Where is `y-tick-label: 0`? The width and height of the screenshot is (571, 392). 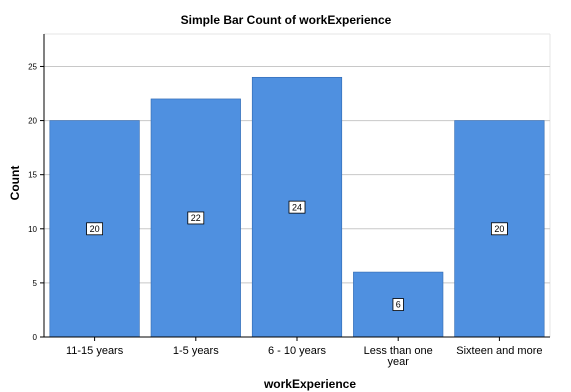
y-tick-label: 0 is located at coordinates (35, 337).